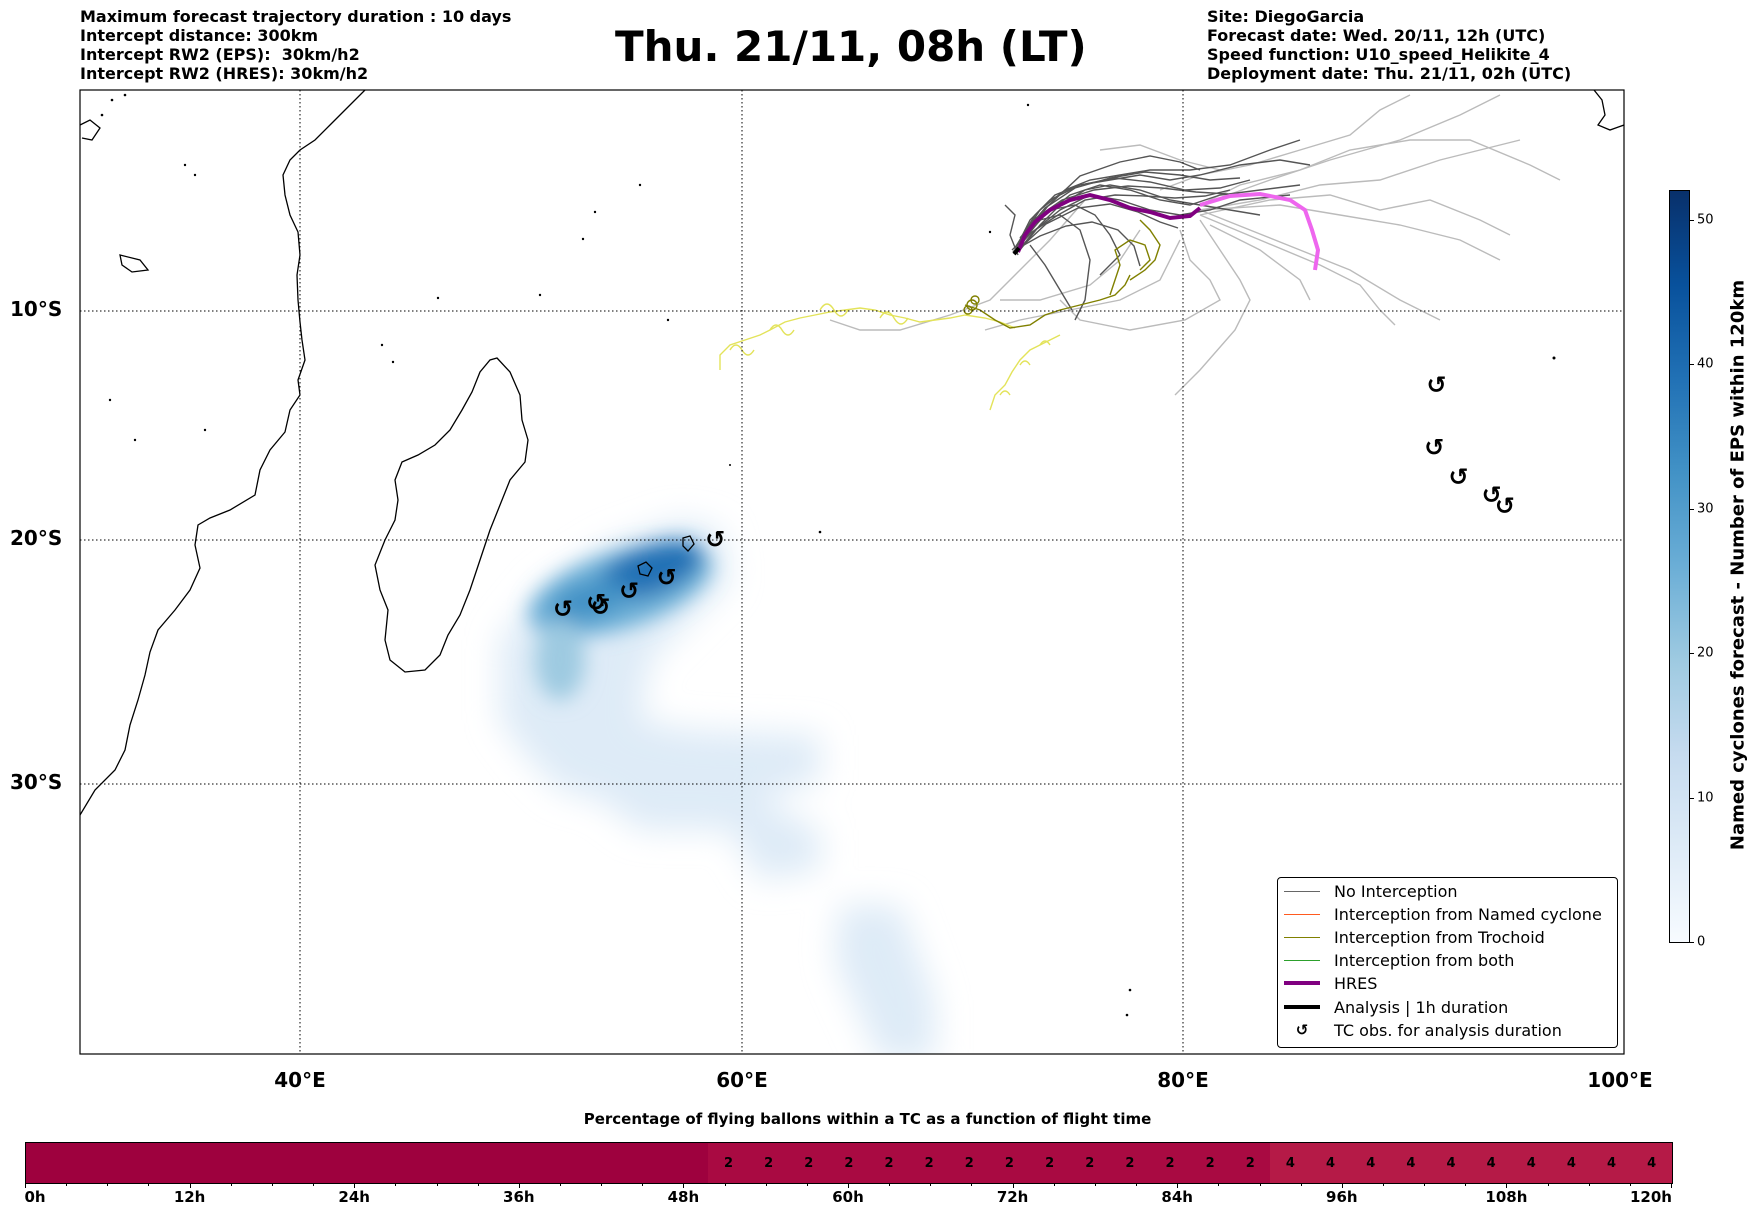 Image resolution: width=1752 pixels, height=1213 pixels. I want to click on colorbar-tick-label: 40, so click(1705, 364).